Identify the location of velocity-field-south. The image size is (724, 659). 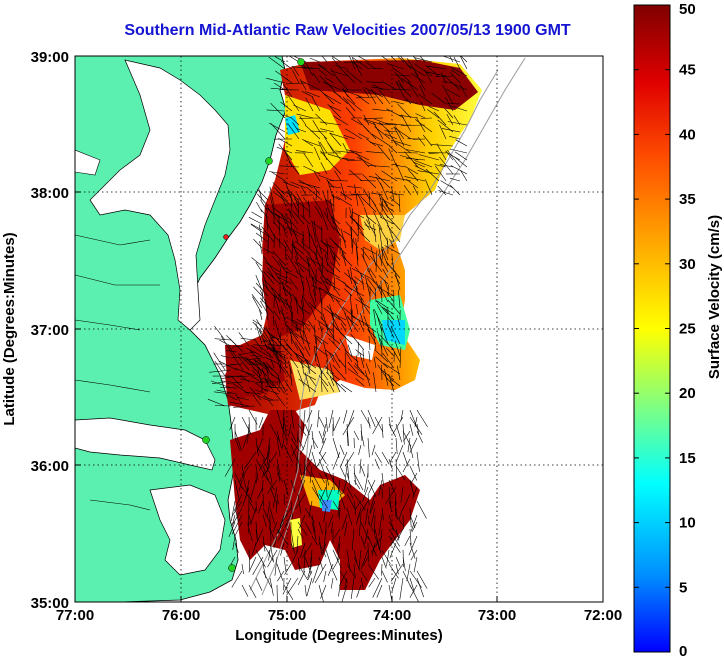
(325, 500).